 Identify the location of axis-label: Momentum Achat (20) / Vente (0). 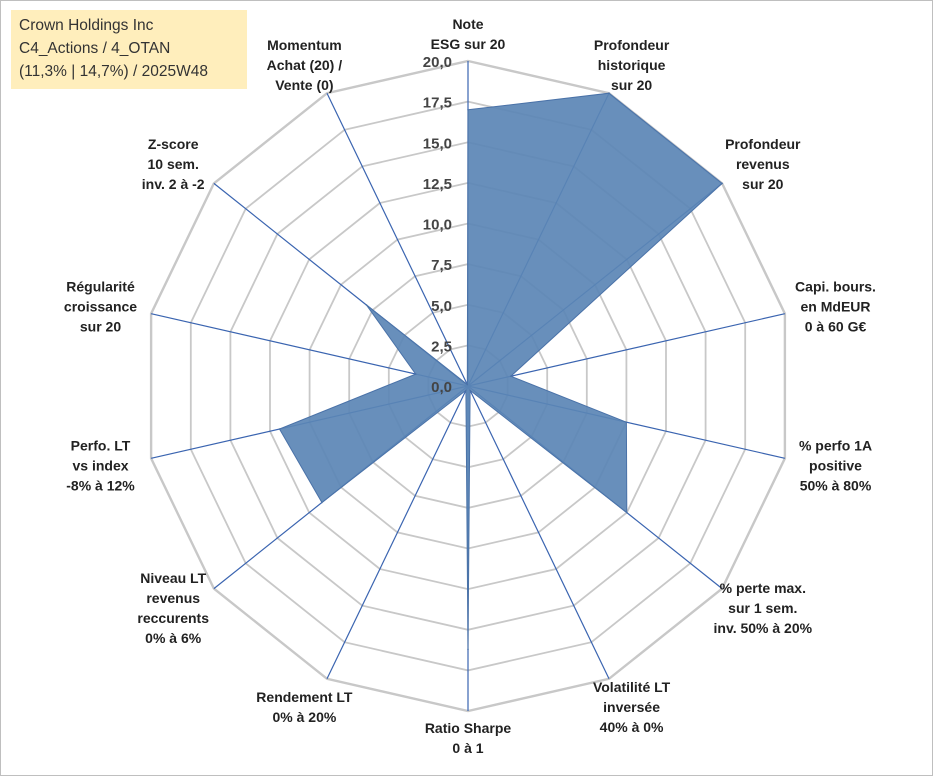
(305, 65).